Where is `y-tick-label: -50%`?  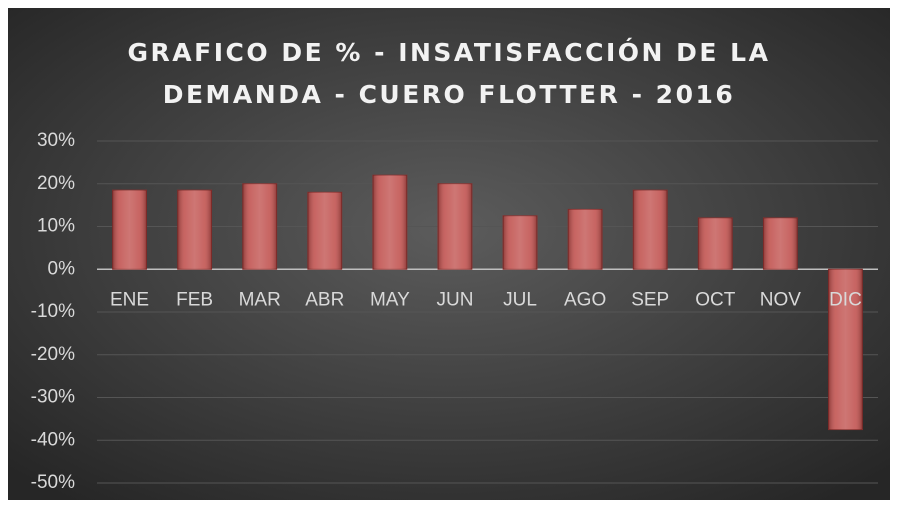
y-tick-label: -50% is located at coordinates (53, 482).